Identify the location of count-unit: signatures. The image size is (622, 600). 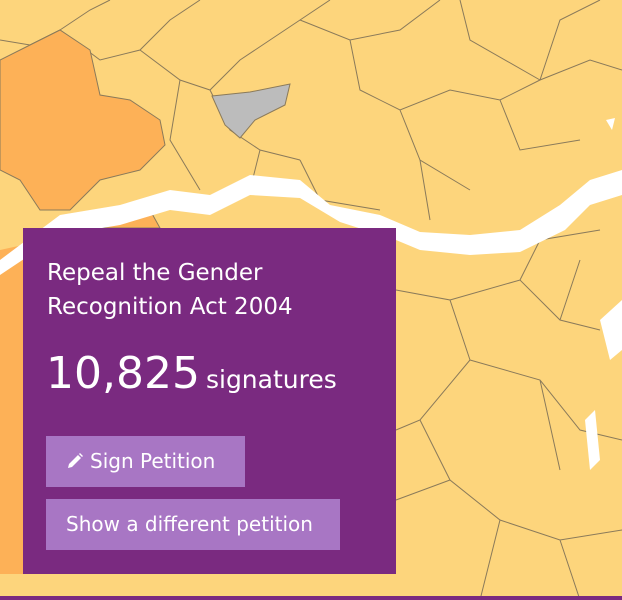
(271, 379).